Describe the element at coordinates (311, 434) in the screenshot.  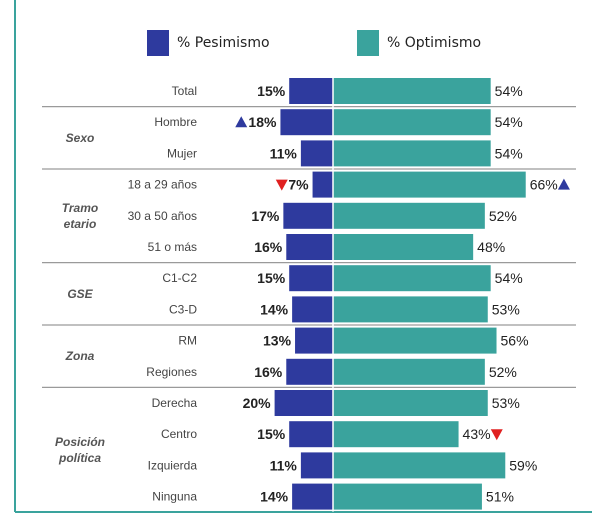
I see `bar-pesimismo-centro` at that location.